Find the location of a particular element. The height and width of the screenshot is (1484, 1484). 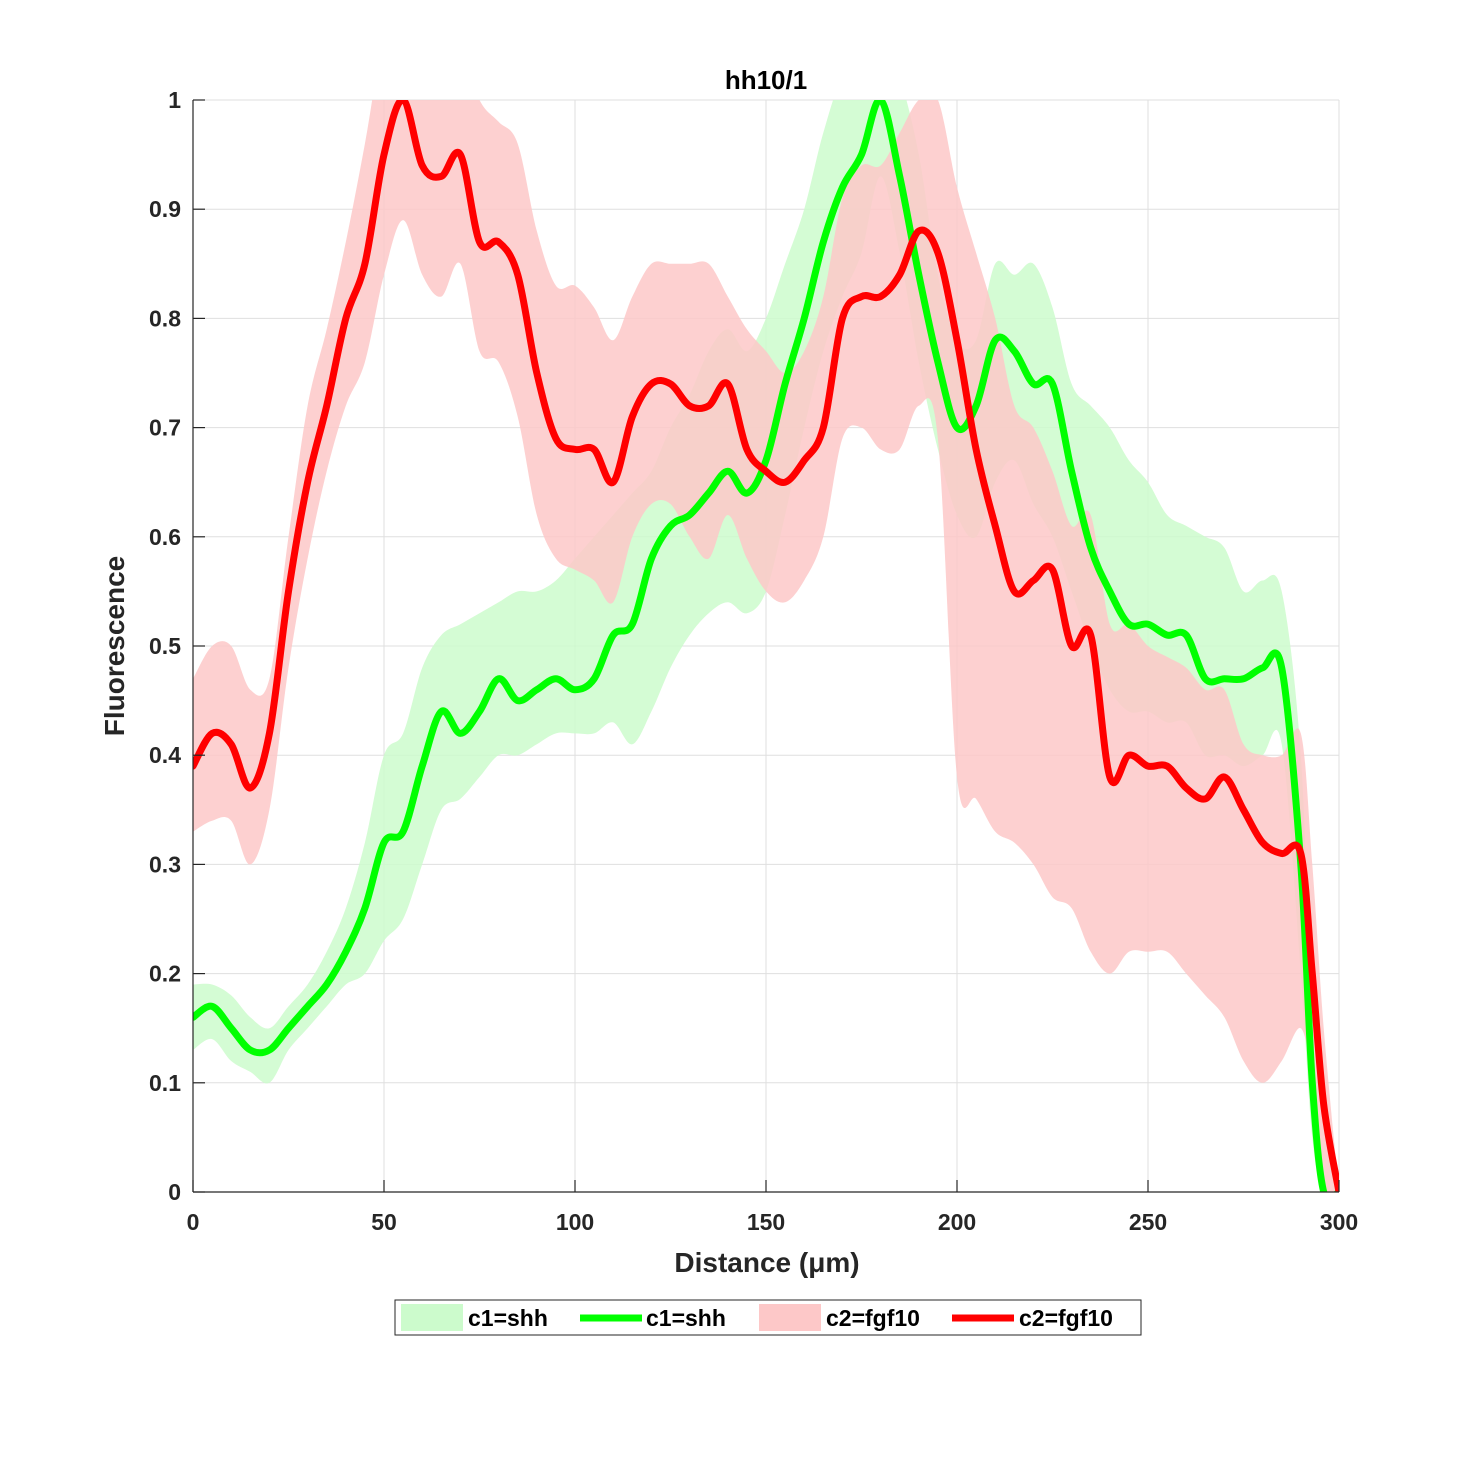

legend-label-3: c2=fgf10 is located at coordinates (873, 1318).